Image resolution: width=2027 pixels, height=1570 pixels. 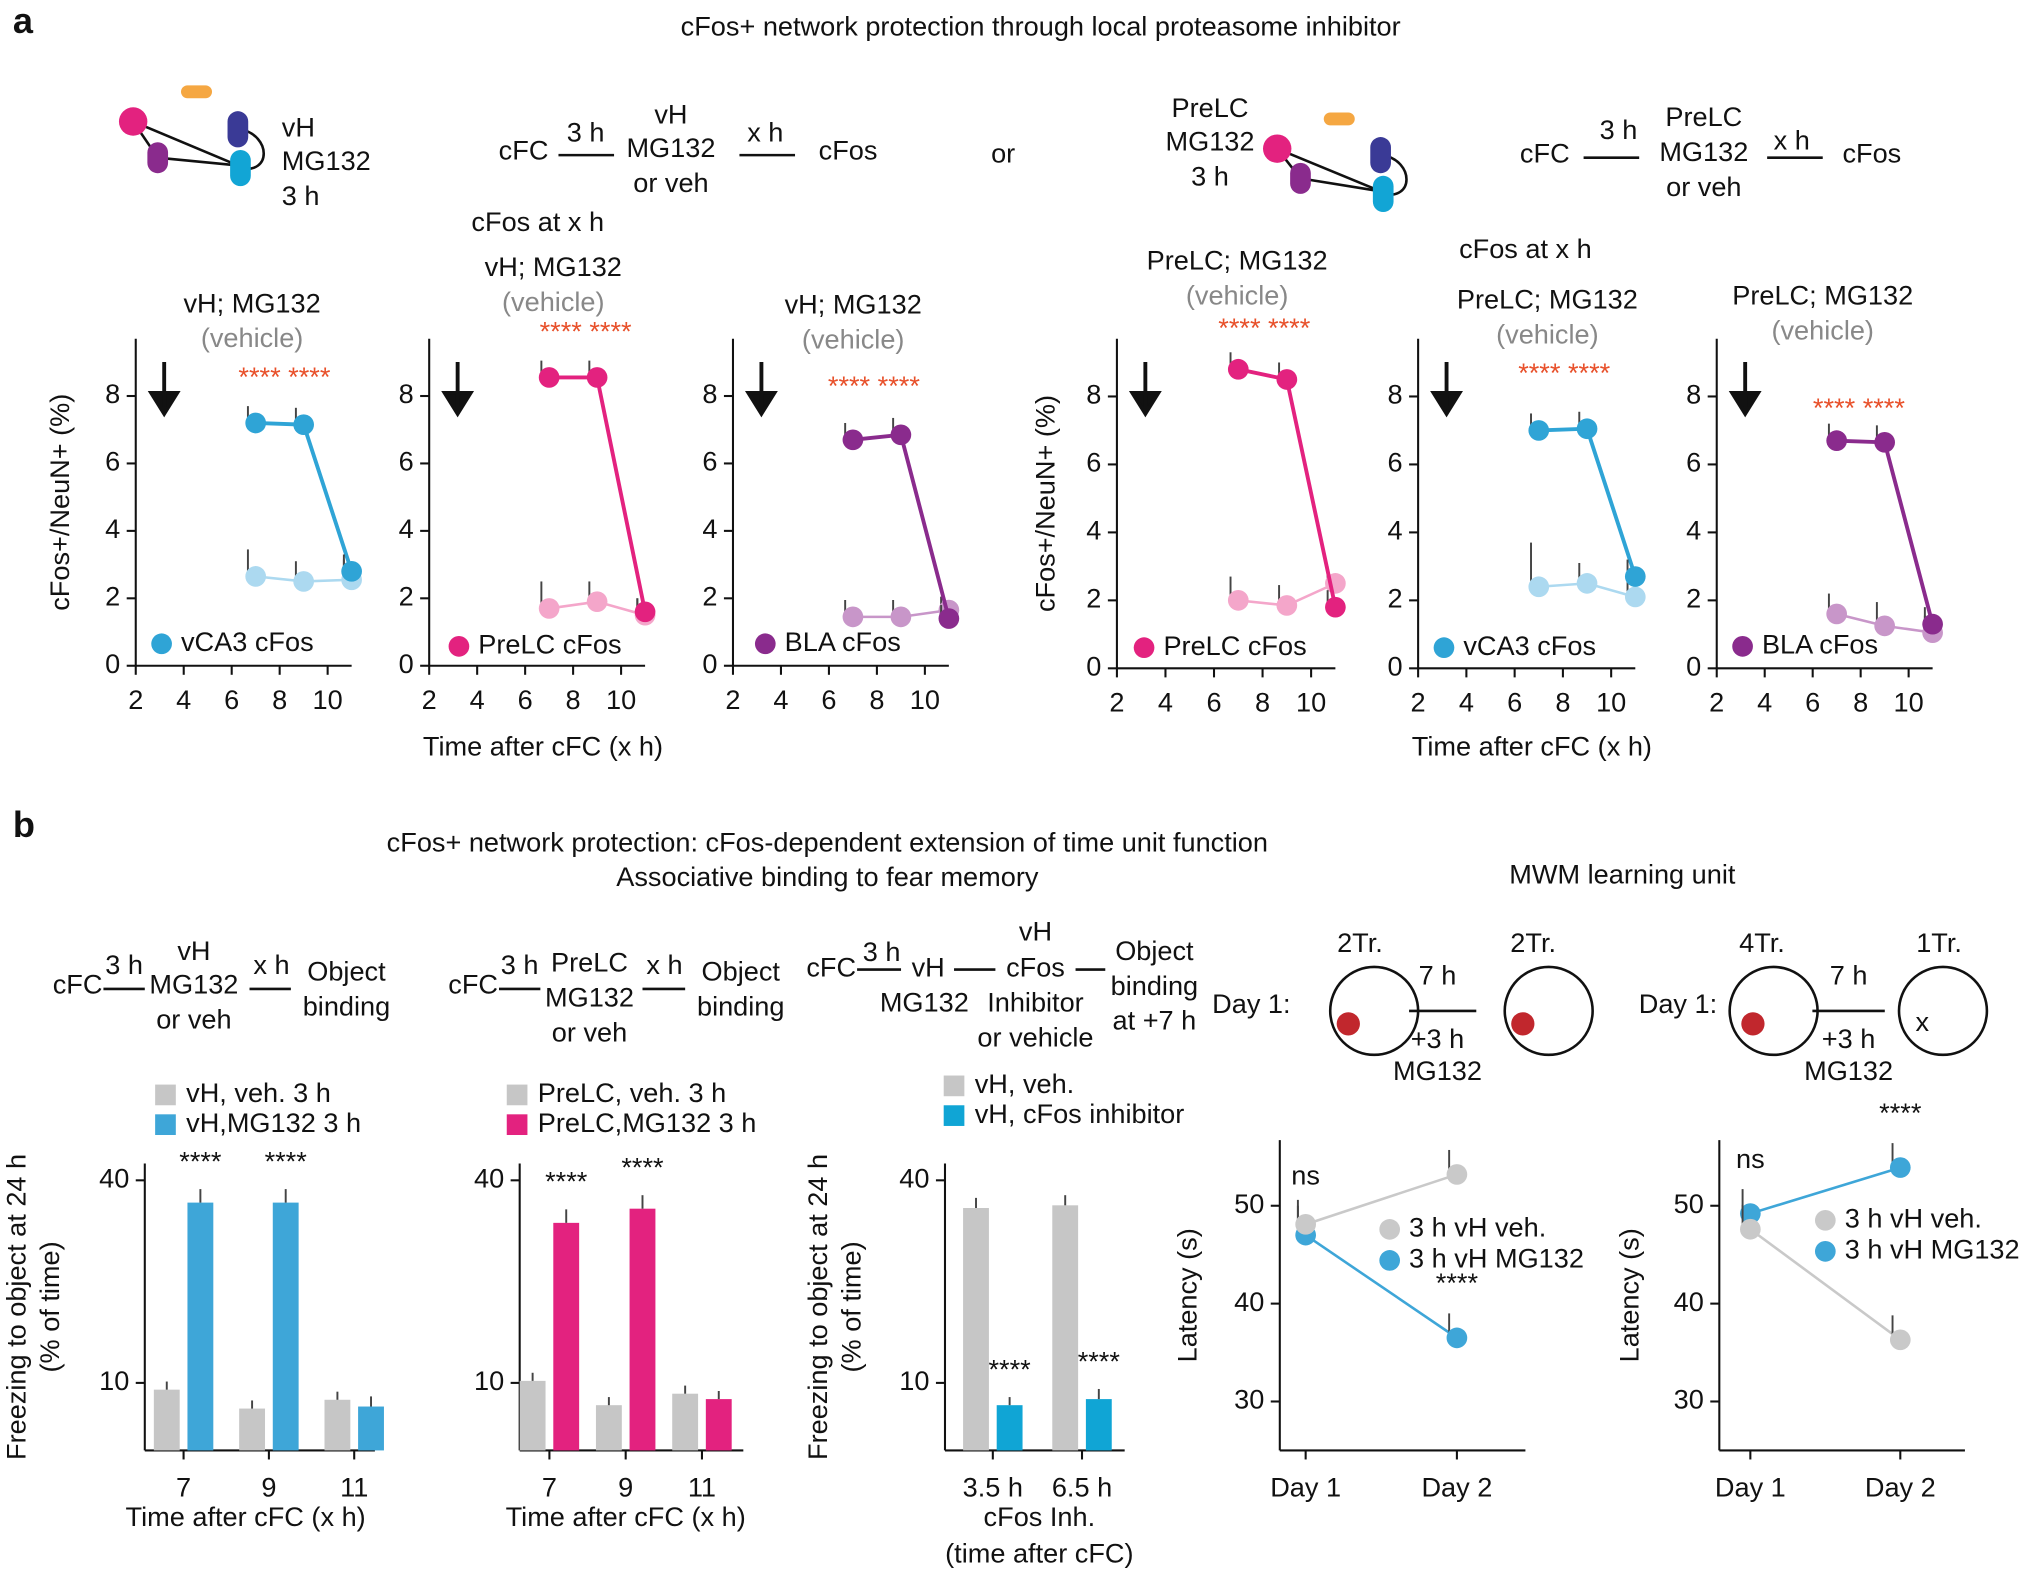 What do you see at coordinates (328, 699) in the screenshot?
I see `x-tick-label: 10` at bounding box center [328, 699].